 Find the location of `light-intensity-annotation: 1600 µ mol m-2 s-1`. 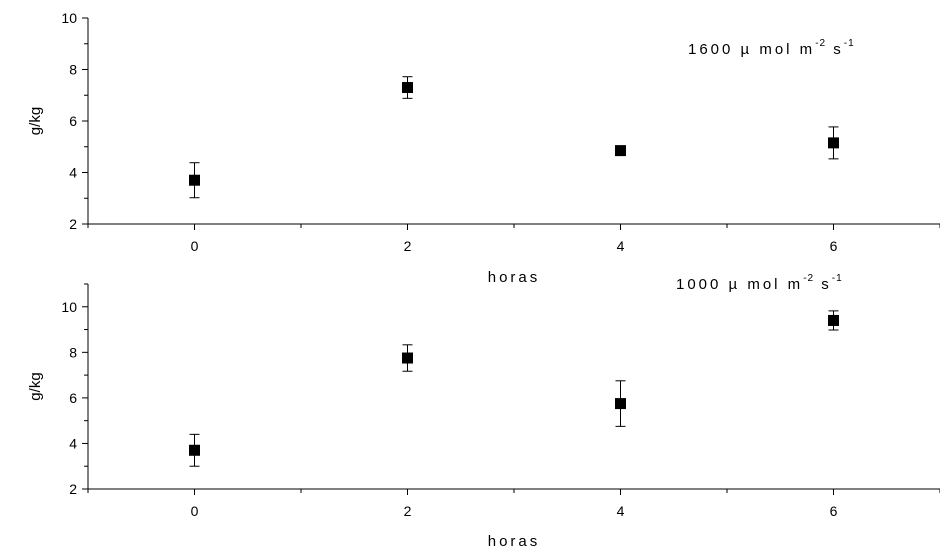

light-intensity-annotation: 1600 µ mol m-2 s-1 is located at coordinates (771, 48).